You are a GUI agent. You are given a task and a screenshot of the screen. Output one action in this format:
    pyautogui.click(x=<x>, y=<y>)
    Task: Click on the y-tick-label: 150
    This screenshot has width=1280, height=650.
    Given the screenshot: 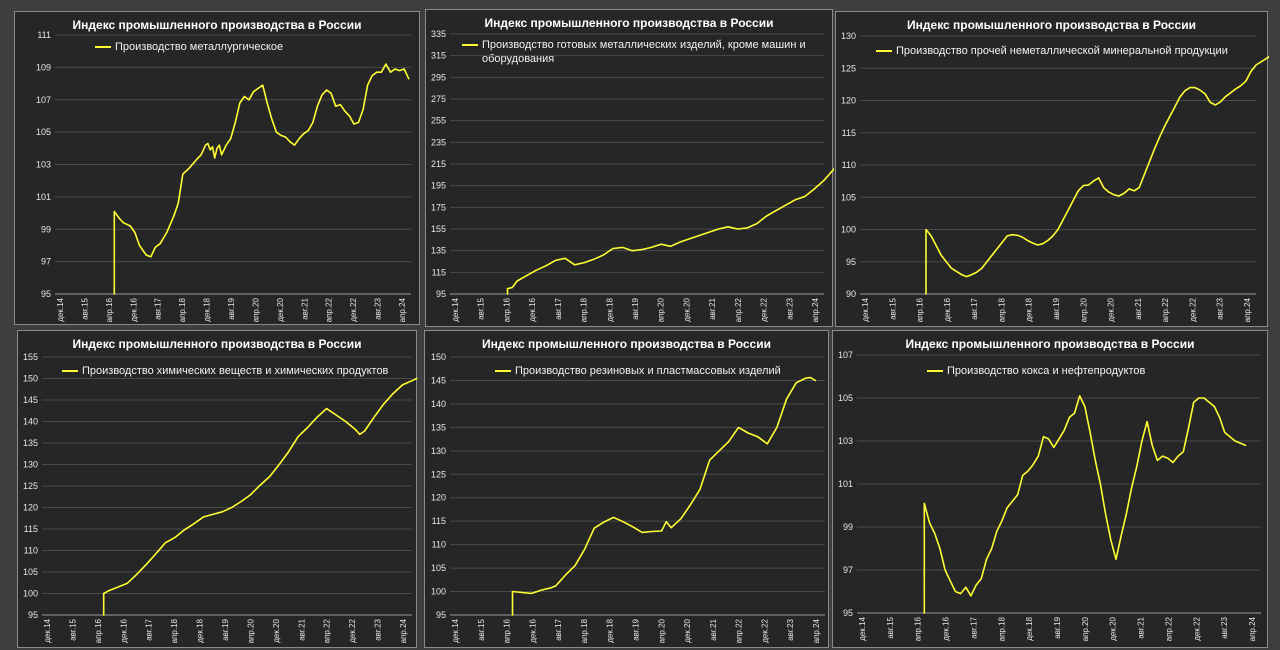 What is the action you would take?
    pyautogui.click(x=438, y=357)
    